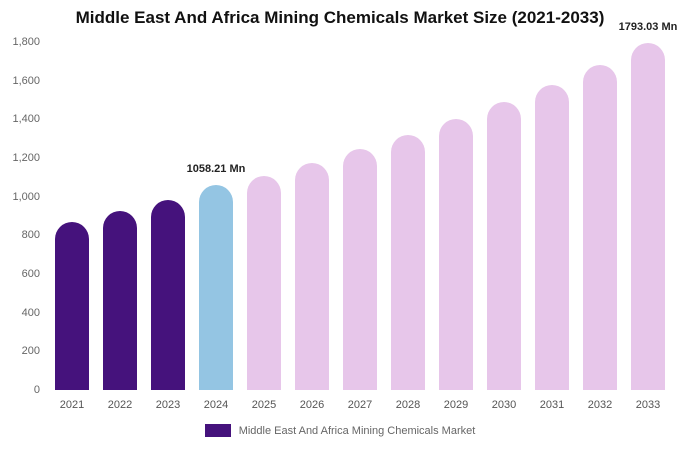  What do you see at coordinates (120, 405) in the screenshot?
I see `x-axis-label: 2022` at bounding box center [120, 405].